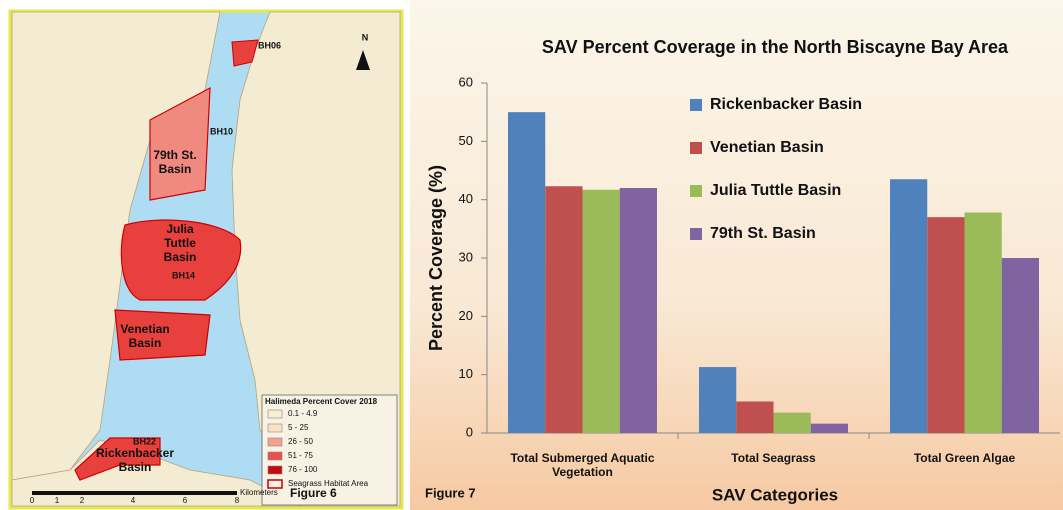  I want to click on y-tick-label: 60, so click(466, 81).